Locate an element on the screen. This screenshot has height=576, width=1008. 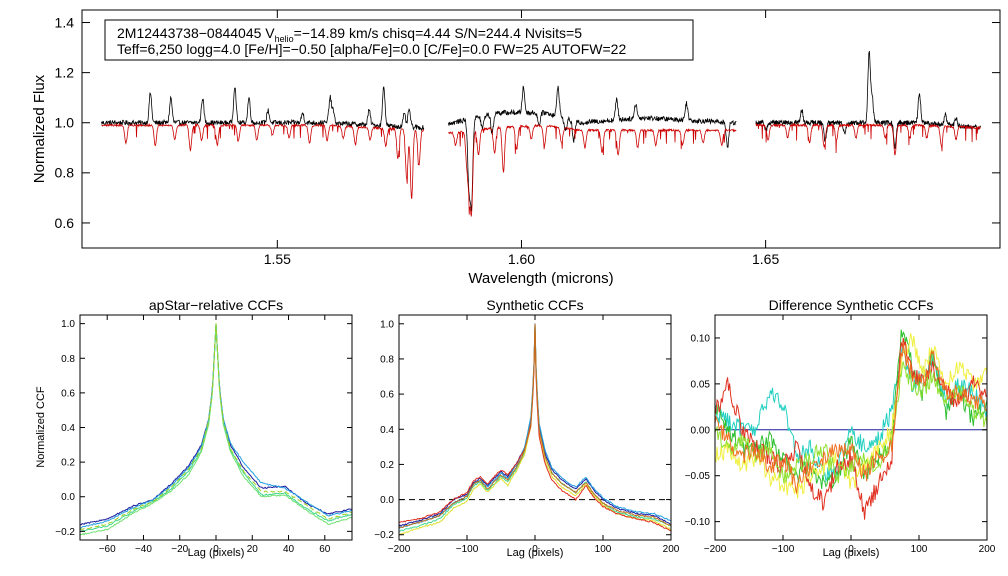
diff-ccf-ytick-label: 0.00 is located at coordinates (701, 430).